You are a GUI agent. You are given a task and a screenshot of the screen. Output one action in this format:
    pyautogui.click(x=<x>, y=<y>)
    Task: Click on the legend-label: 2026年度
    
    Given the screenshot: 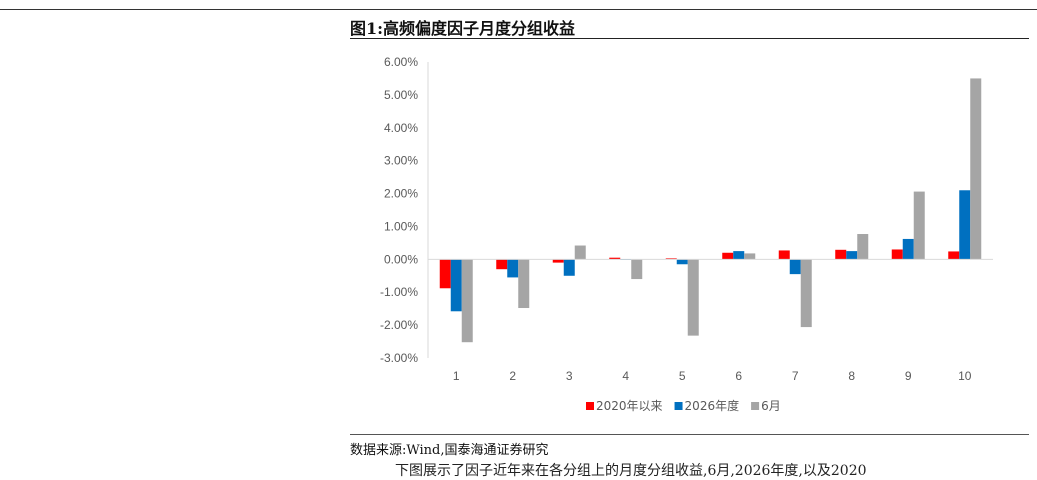 What is the action you would take?
    pyautogui.click(x=712, y=405)
    